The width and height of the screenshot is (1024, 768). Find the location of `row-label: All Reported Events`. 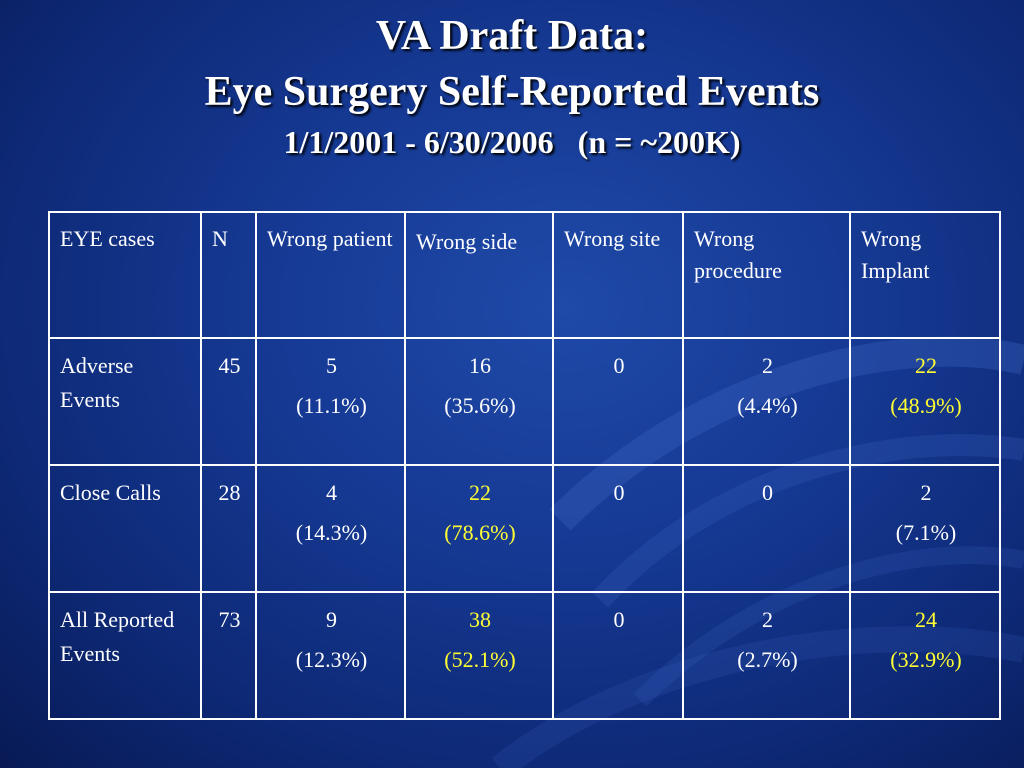

row-label: All Reported Events is located at coordinates (125, 655).